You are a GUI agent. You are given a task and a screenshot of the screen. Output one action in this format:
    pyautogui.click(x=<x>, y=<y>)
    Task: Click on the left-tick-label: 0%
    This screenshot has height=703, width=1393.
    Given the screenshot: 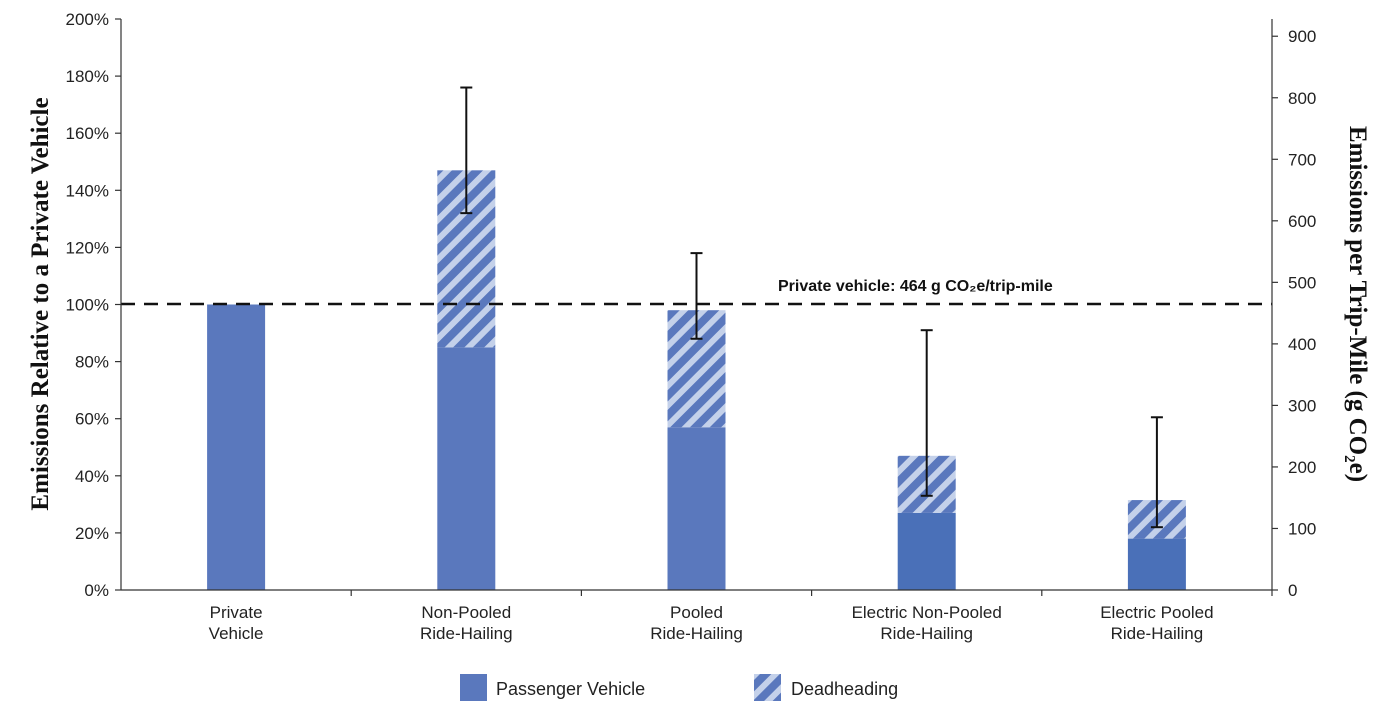 What is the action you would take?
    pyautogui.click(x=96, y=590)
    